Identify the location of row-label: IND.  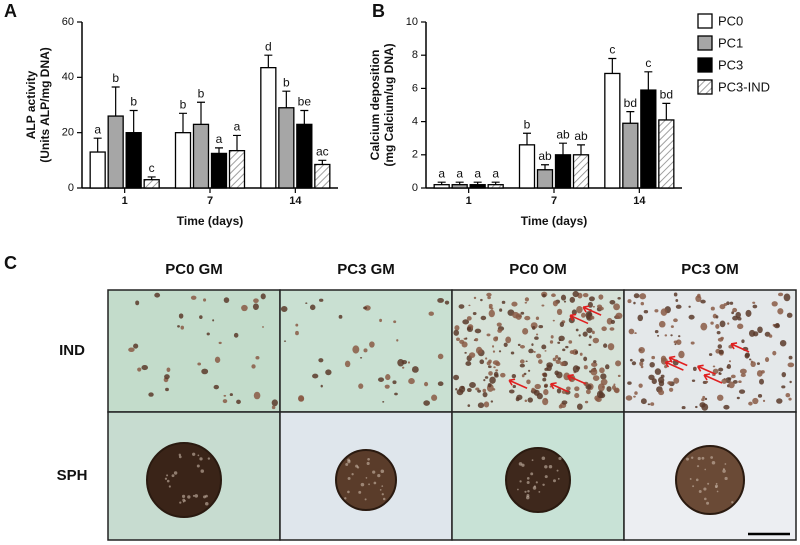
(72, 350).